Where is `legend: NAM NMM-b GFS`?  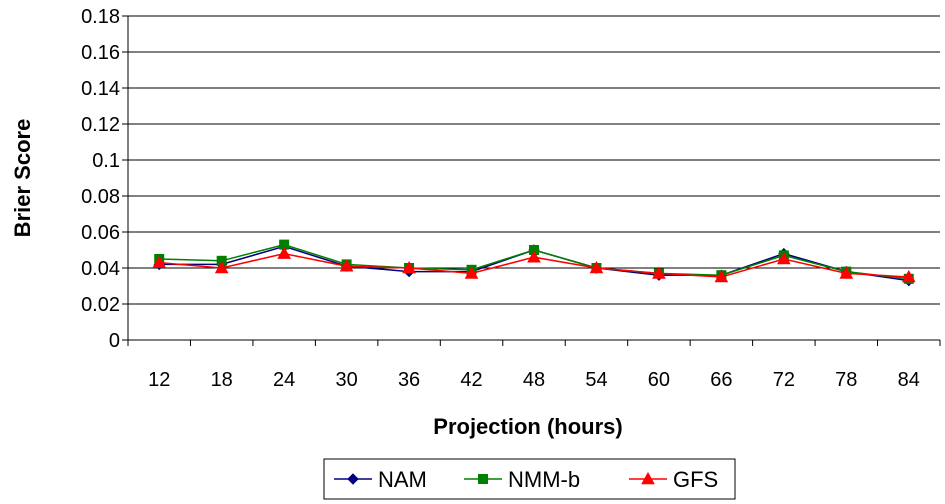 legend: NAM NMM-b GFS is located at coordinates (529, 479).